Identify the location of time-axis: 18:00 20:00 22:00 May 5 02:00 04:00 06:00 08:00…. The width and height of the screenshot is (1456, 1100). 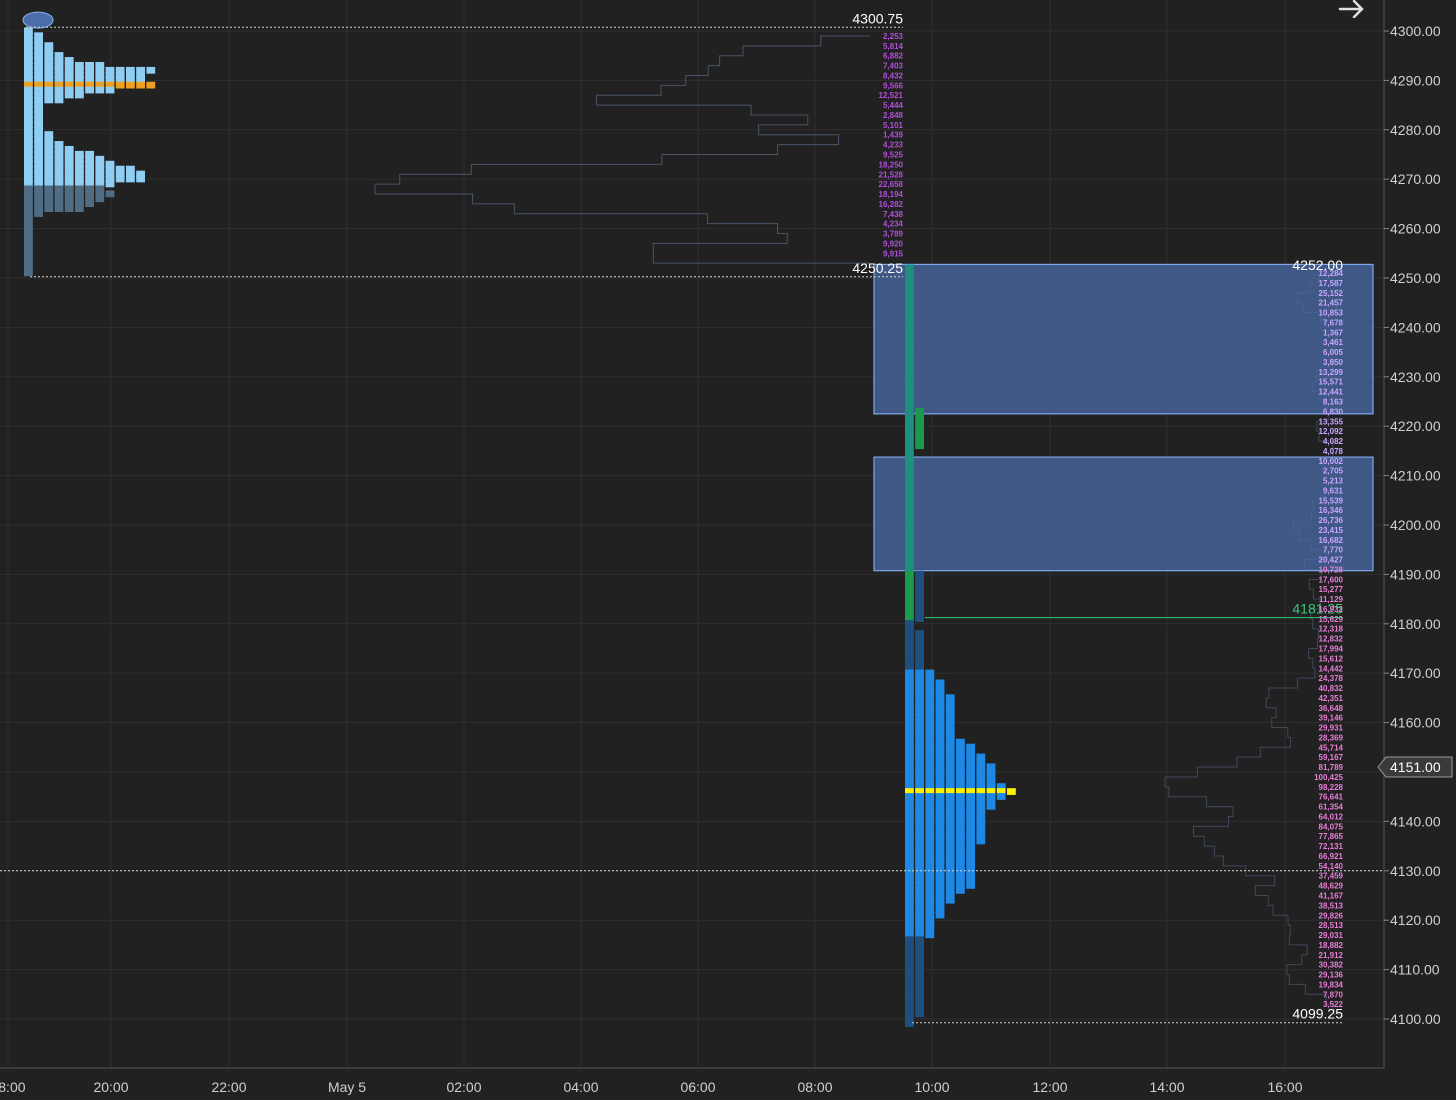
(651, 1087).